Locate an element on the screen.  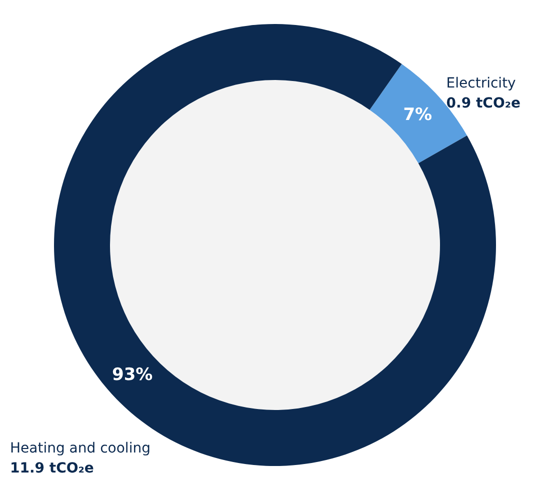
slice-label: Heating and cooling is located at coordinates (80, 448).